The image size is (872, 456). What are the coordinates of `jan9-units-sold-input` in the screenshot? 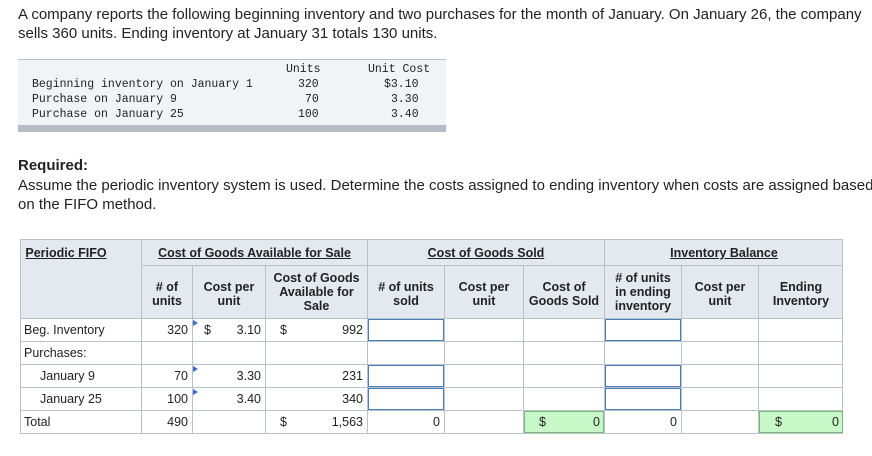 It's located at (406, 376).